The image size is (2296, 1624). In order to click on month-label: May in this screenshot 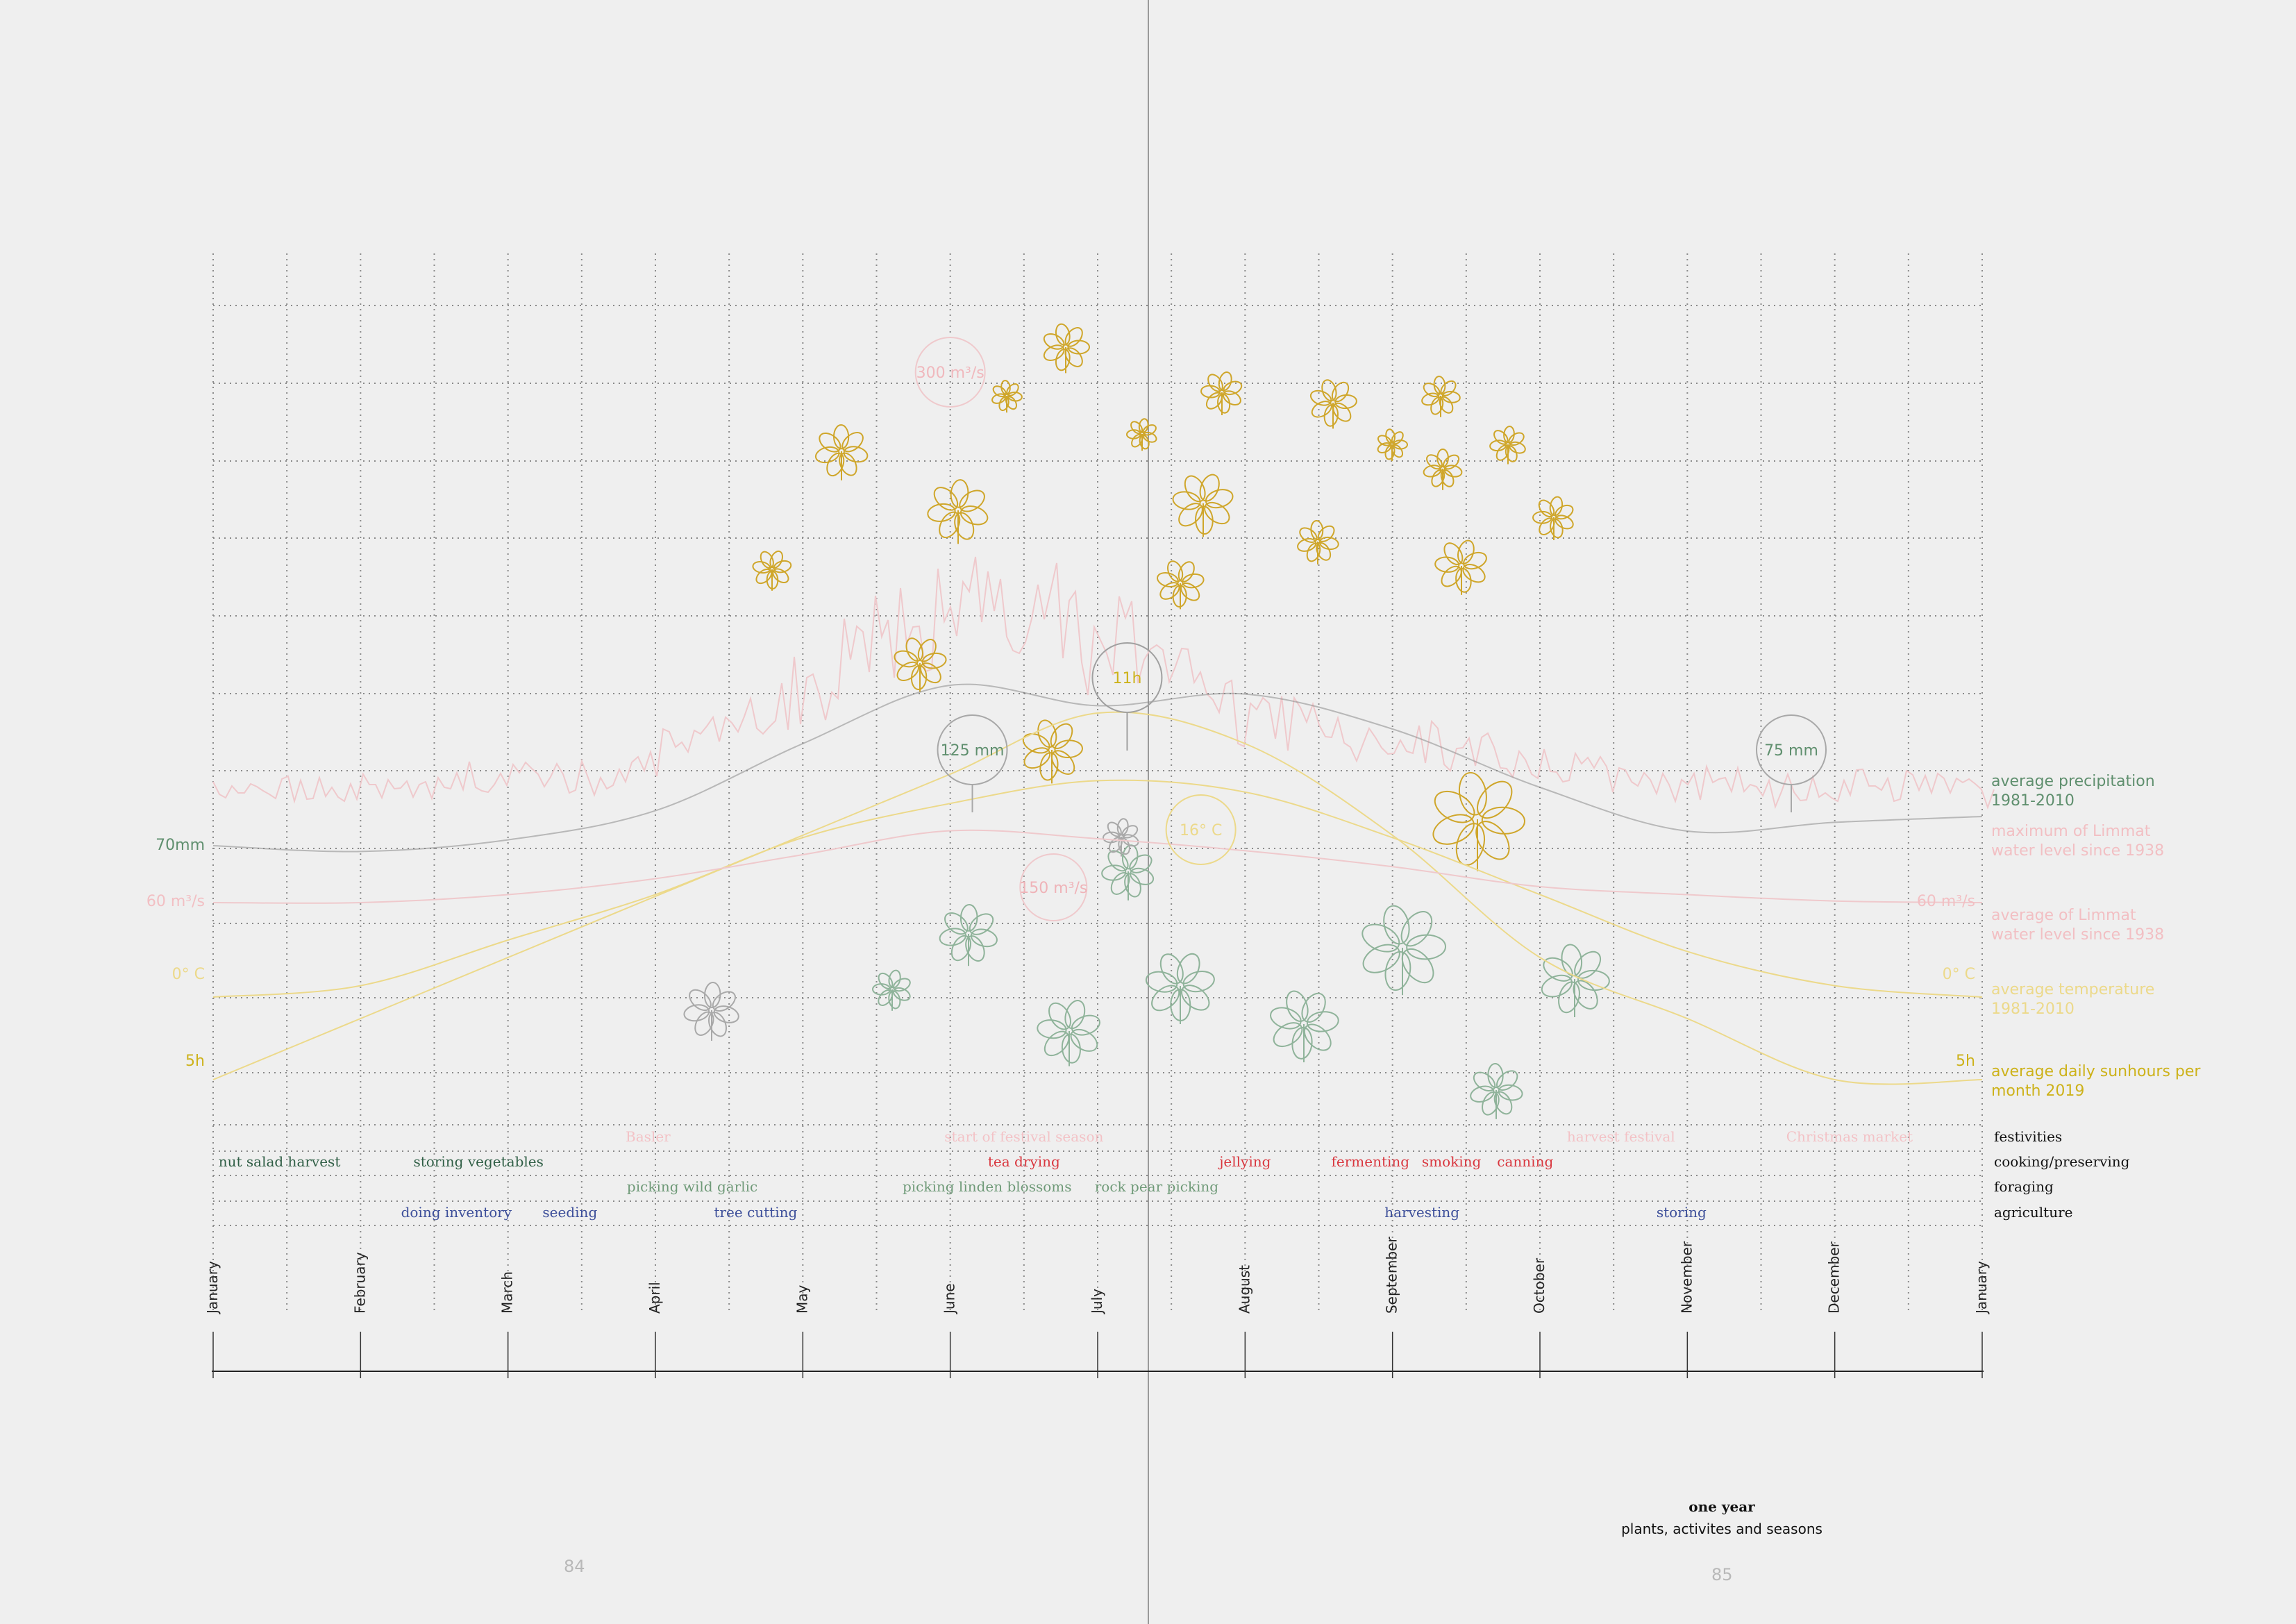, I will do `click(802, 1299)`.